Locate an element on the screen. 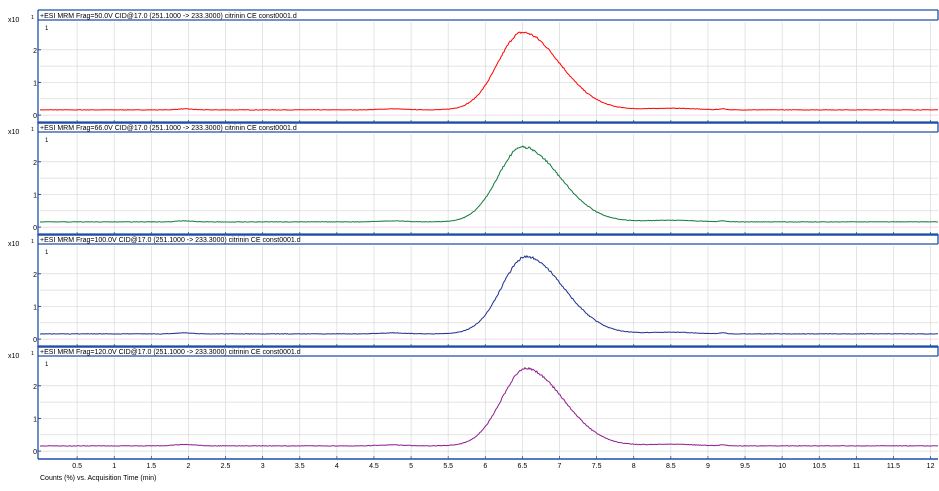 The image size is (939, 491). x-tick-label: 6.5 is located at coordinates (523, 466).